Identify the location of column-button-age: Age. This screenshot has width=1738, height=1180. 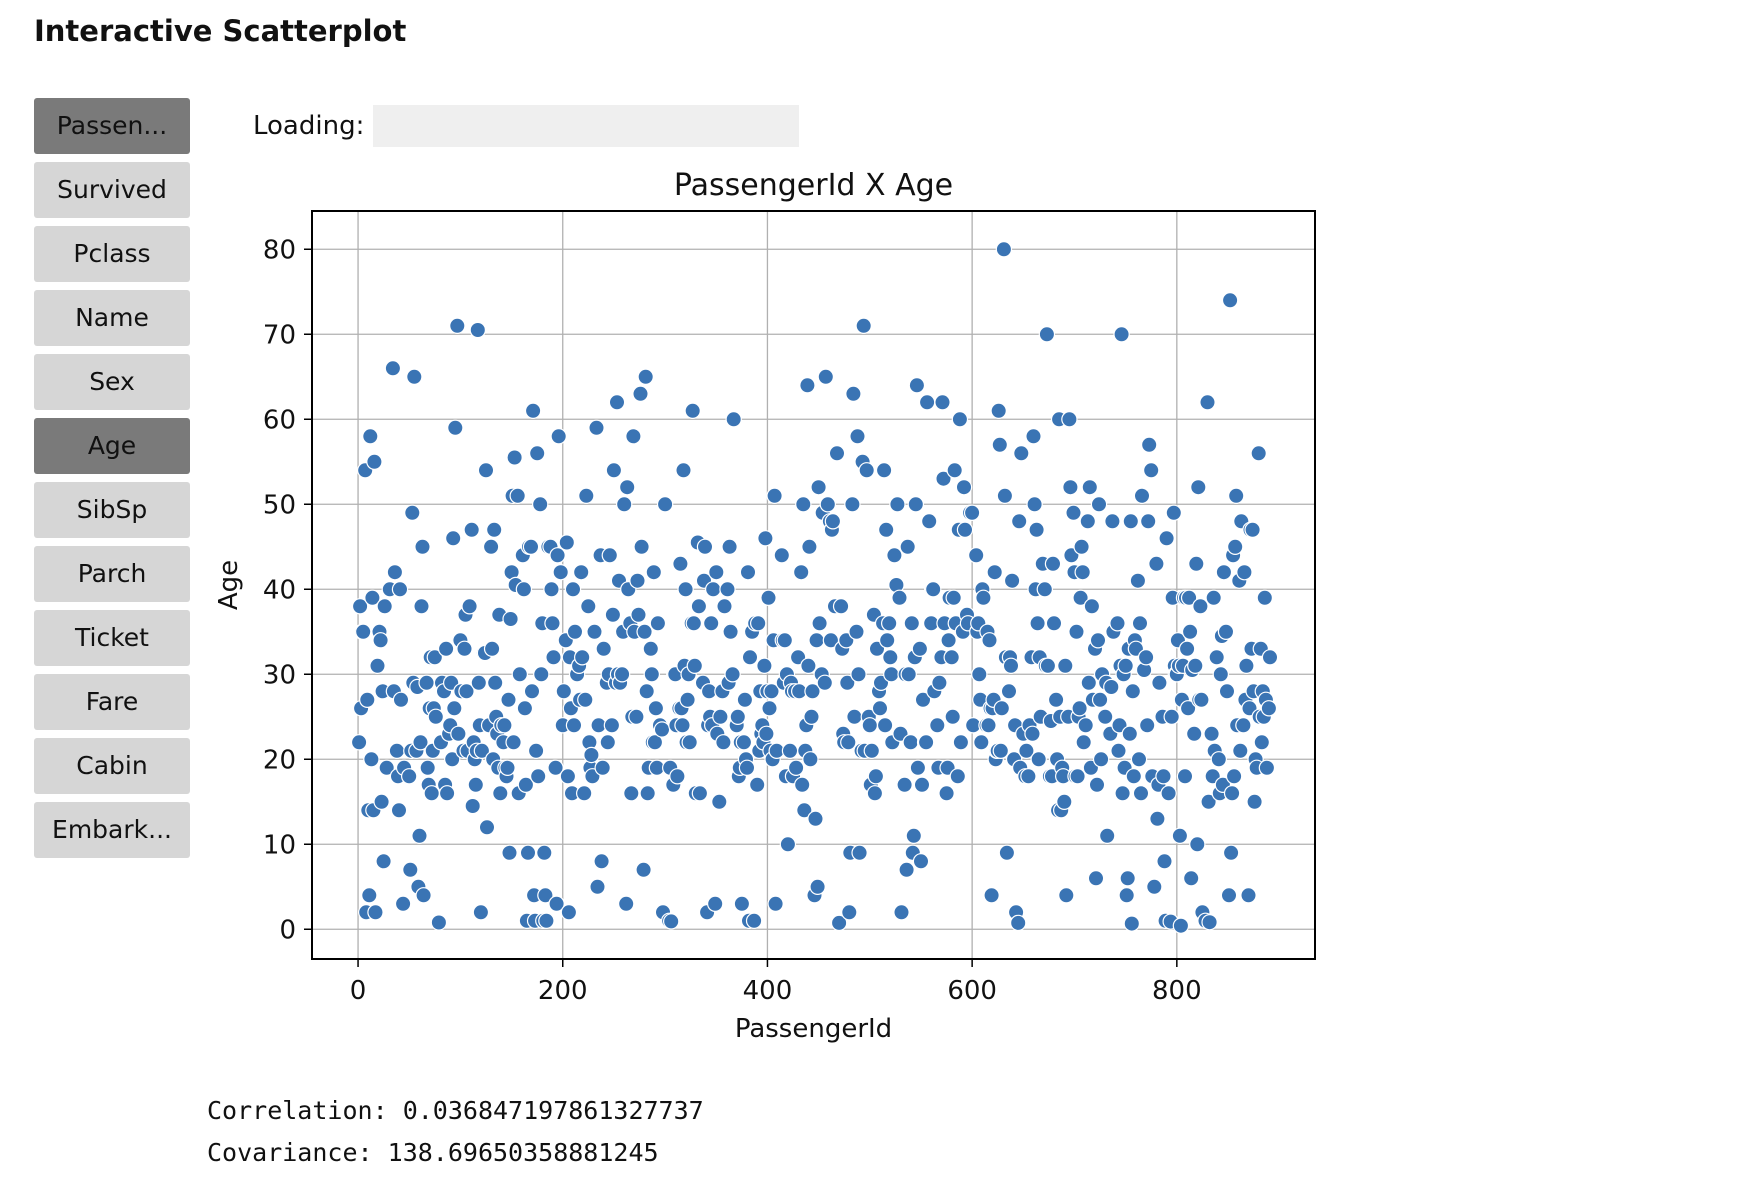
(112, 446).